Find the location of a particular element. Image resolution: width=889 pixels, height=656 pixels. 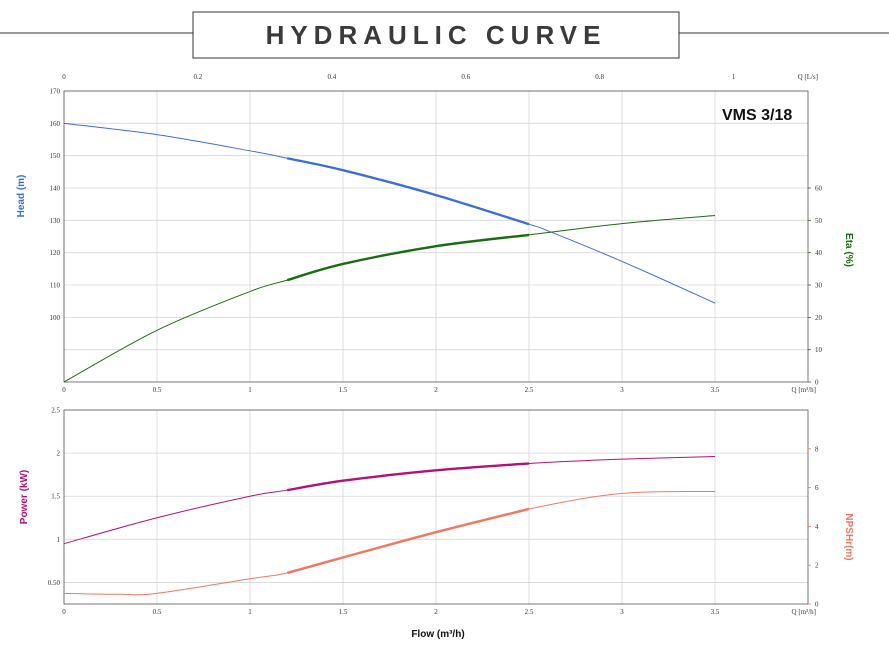

left-tick-label: 110 is located at coordinates (55, 286).